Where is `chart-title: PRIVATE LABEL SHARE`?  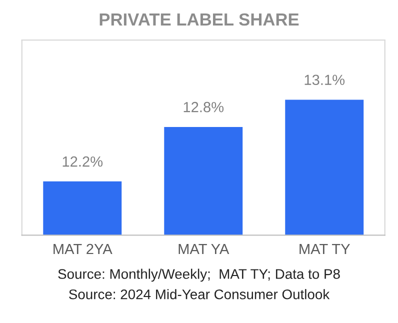
chart-title: PRIVATE LABEL SHARE is located at coordinates (199, 19).